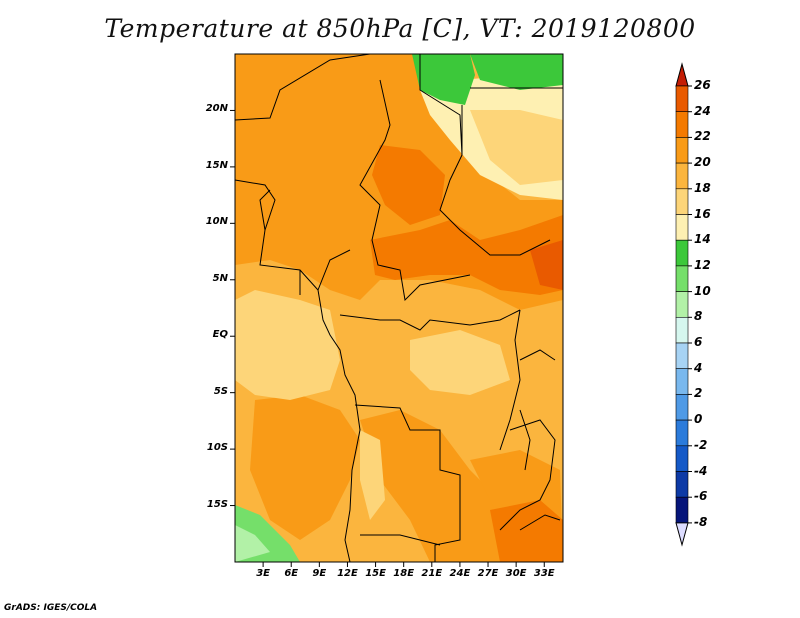  Describe the element at coordinates (698, 419) in the screenshot. I see `colorbar-label: 0` at that location.